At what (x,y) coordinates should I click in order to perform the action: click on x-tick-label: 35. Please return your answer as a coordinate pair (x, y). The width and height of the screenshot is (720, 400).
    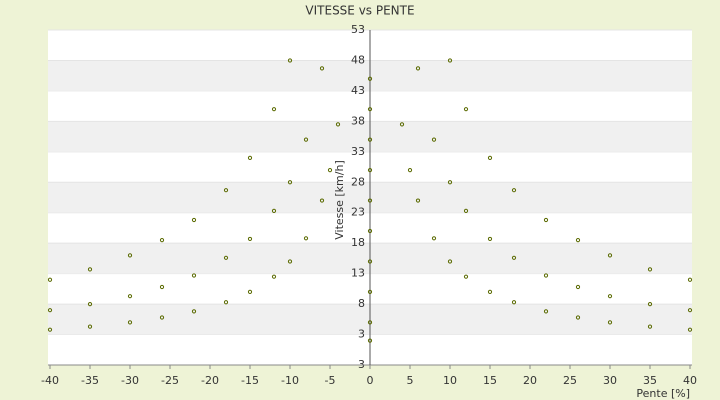
    Looking at the image, I should click on (650, 380).